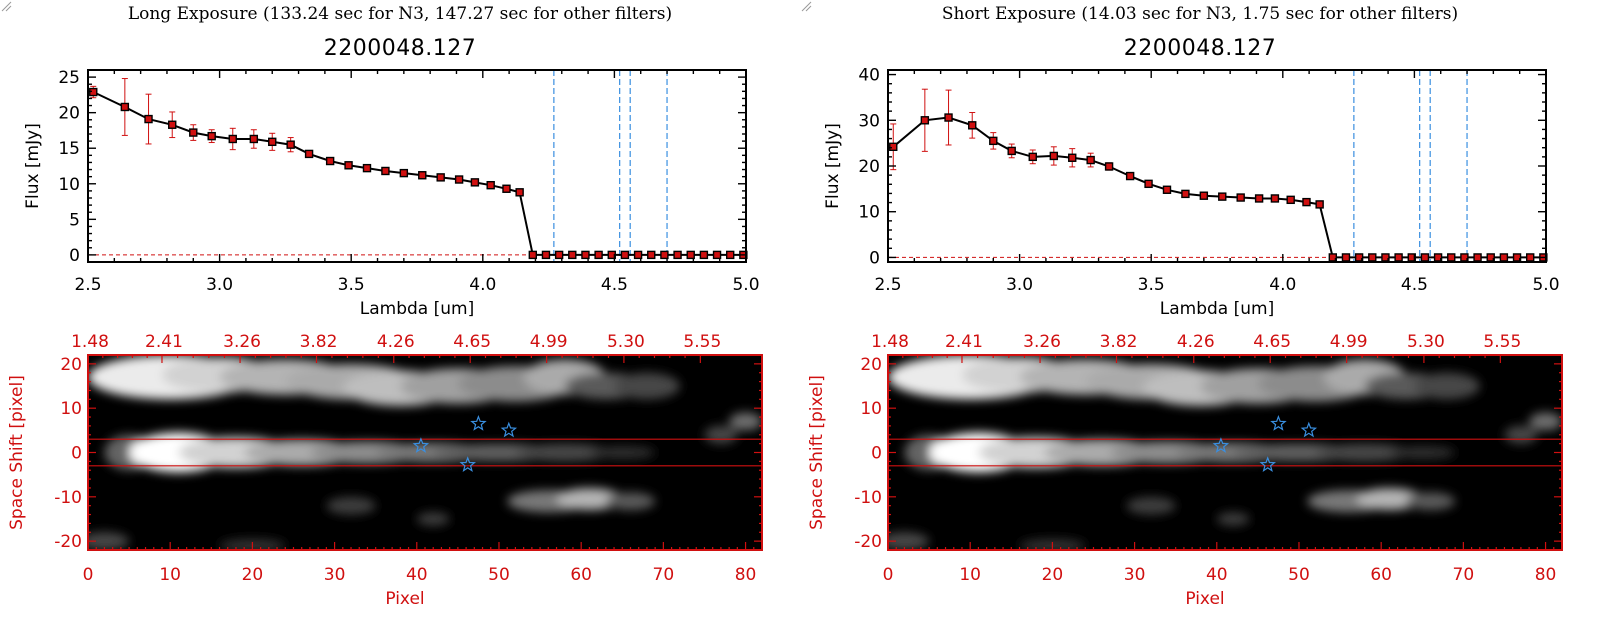 This screenshot has height=630, width=1600. Describe the element at coordinates (746, 575) in the screenshot. I see `x-tick-label: 80` at that location.